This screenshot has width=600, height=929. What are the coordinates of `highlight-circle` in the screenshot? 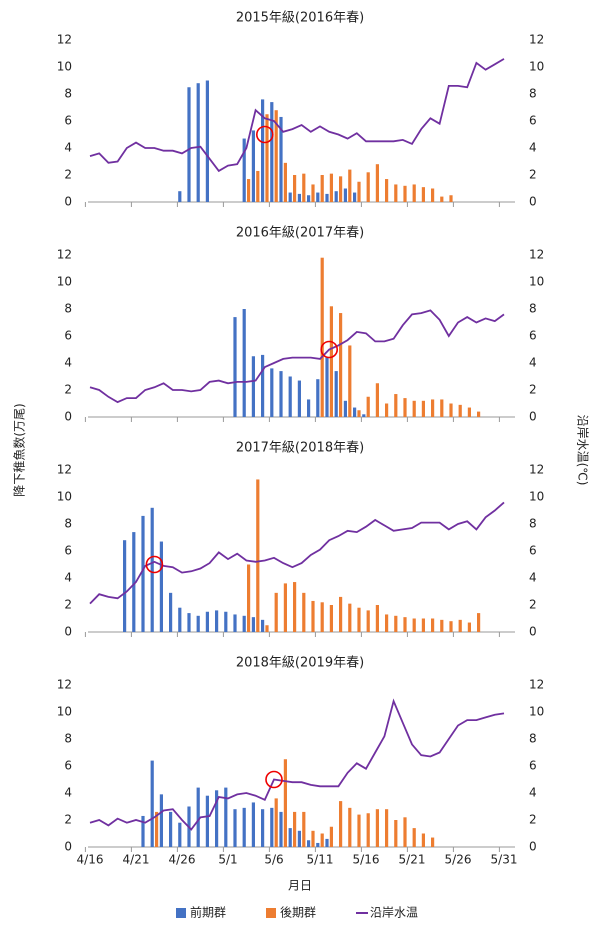 It's located at (264, 134).